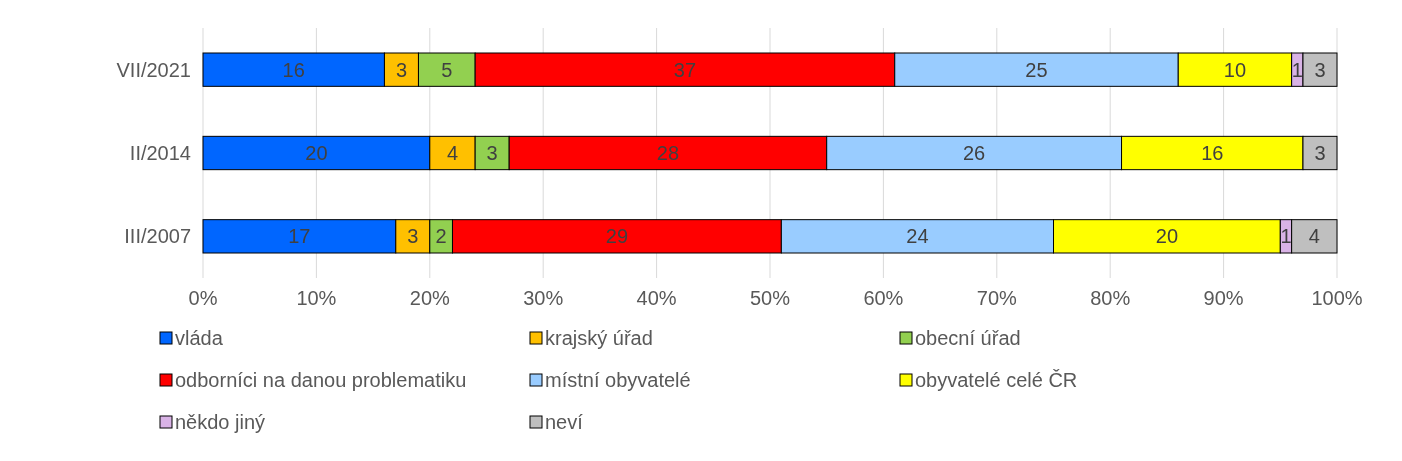  What do you see at coordinates (668, 153) in the screenshot?
I see `data-label: 28` at bounding box center [668, 153].